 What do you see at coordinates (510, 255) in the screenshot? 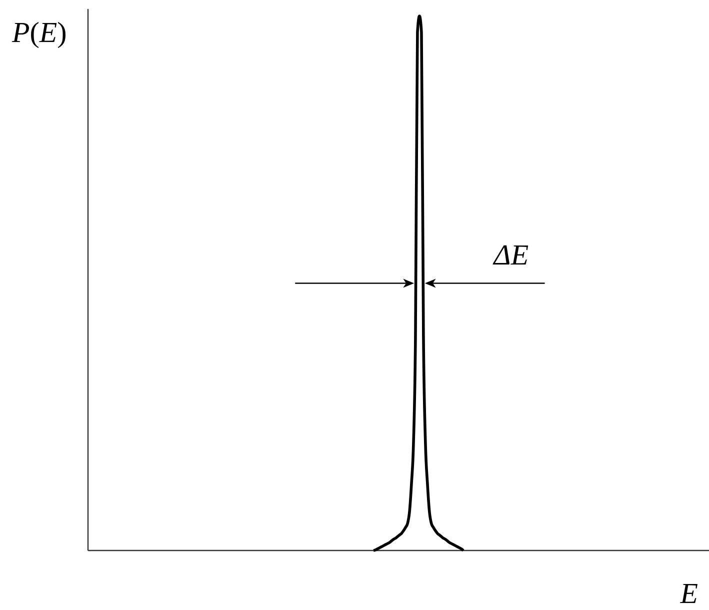
I see `annotation: ΔE` at bounding box center [510, 255].